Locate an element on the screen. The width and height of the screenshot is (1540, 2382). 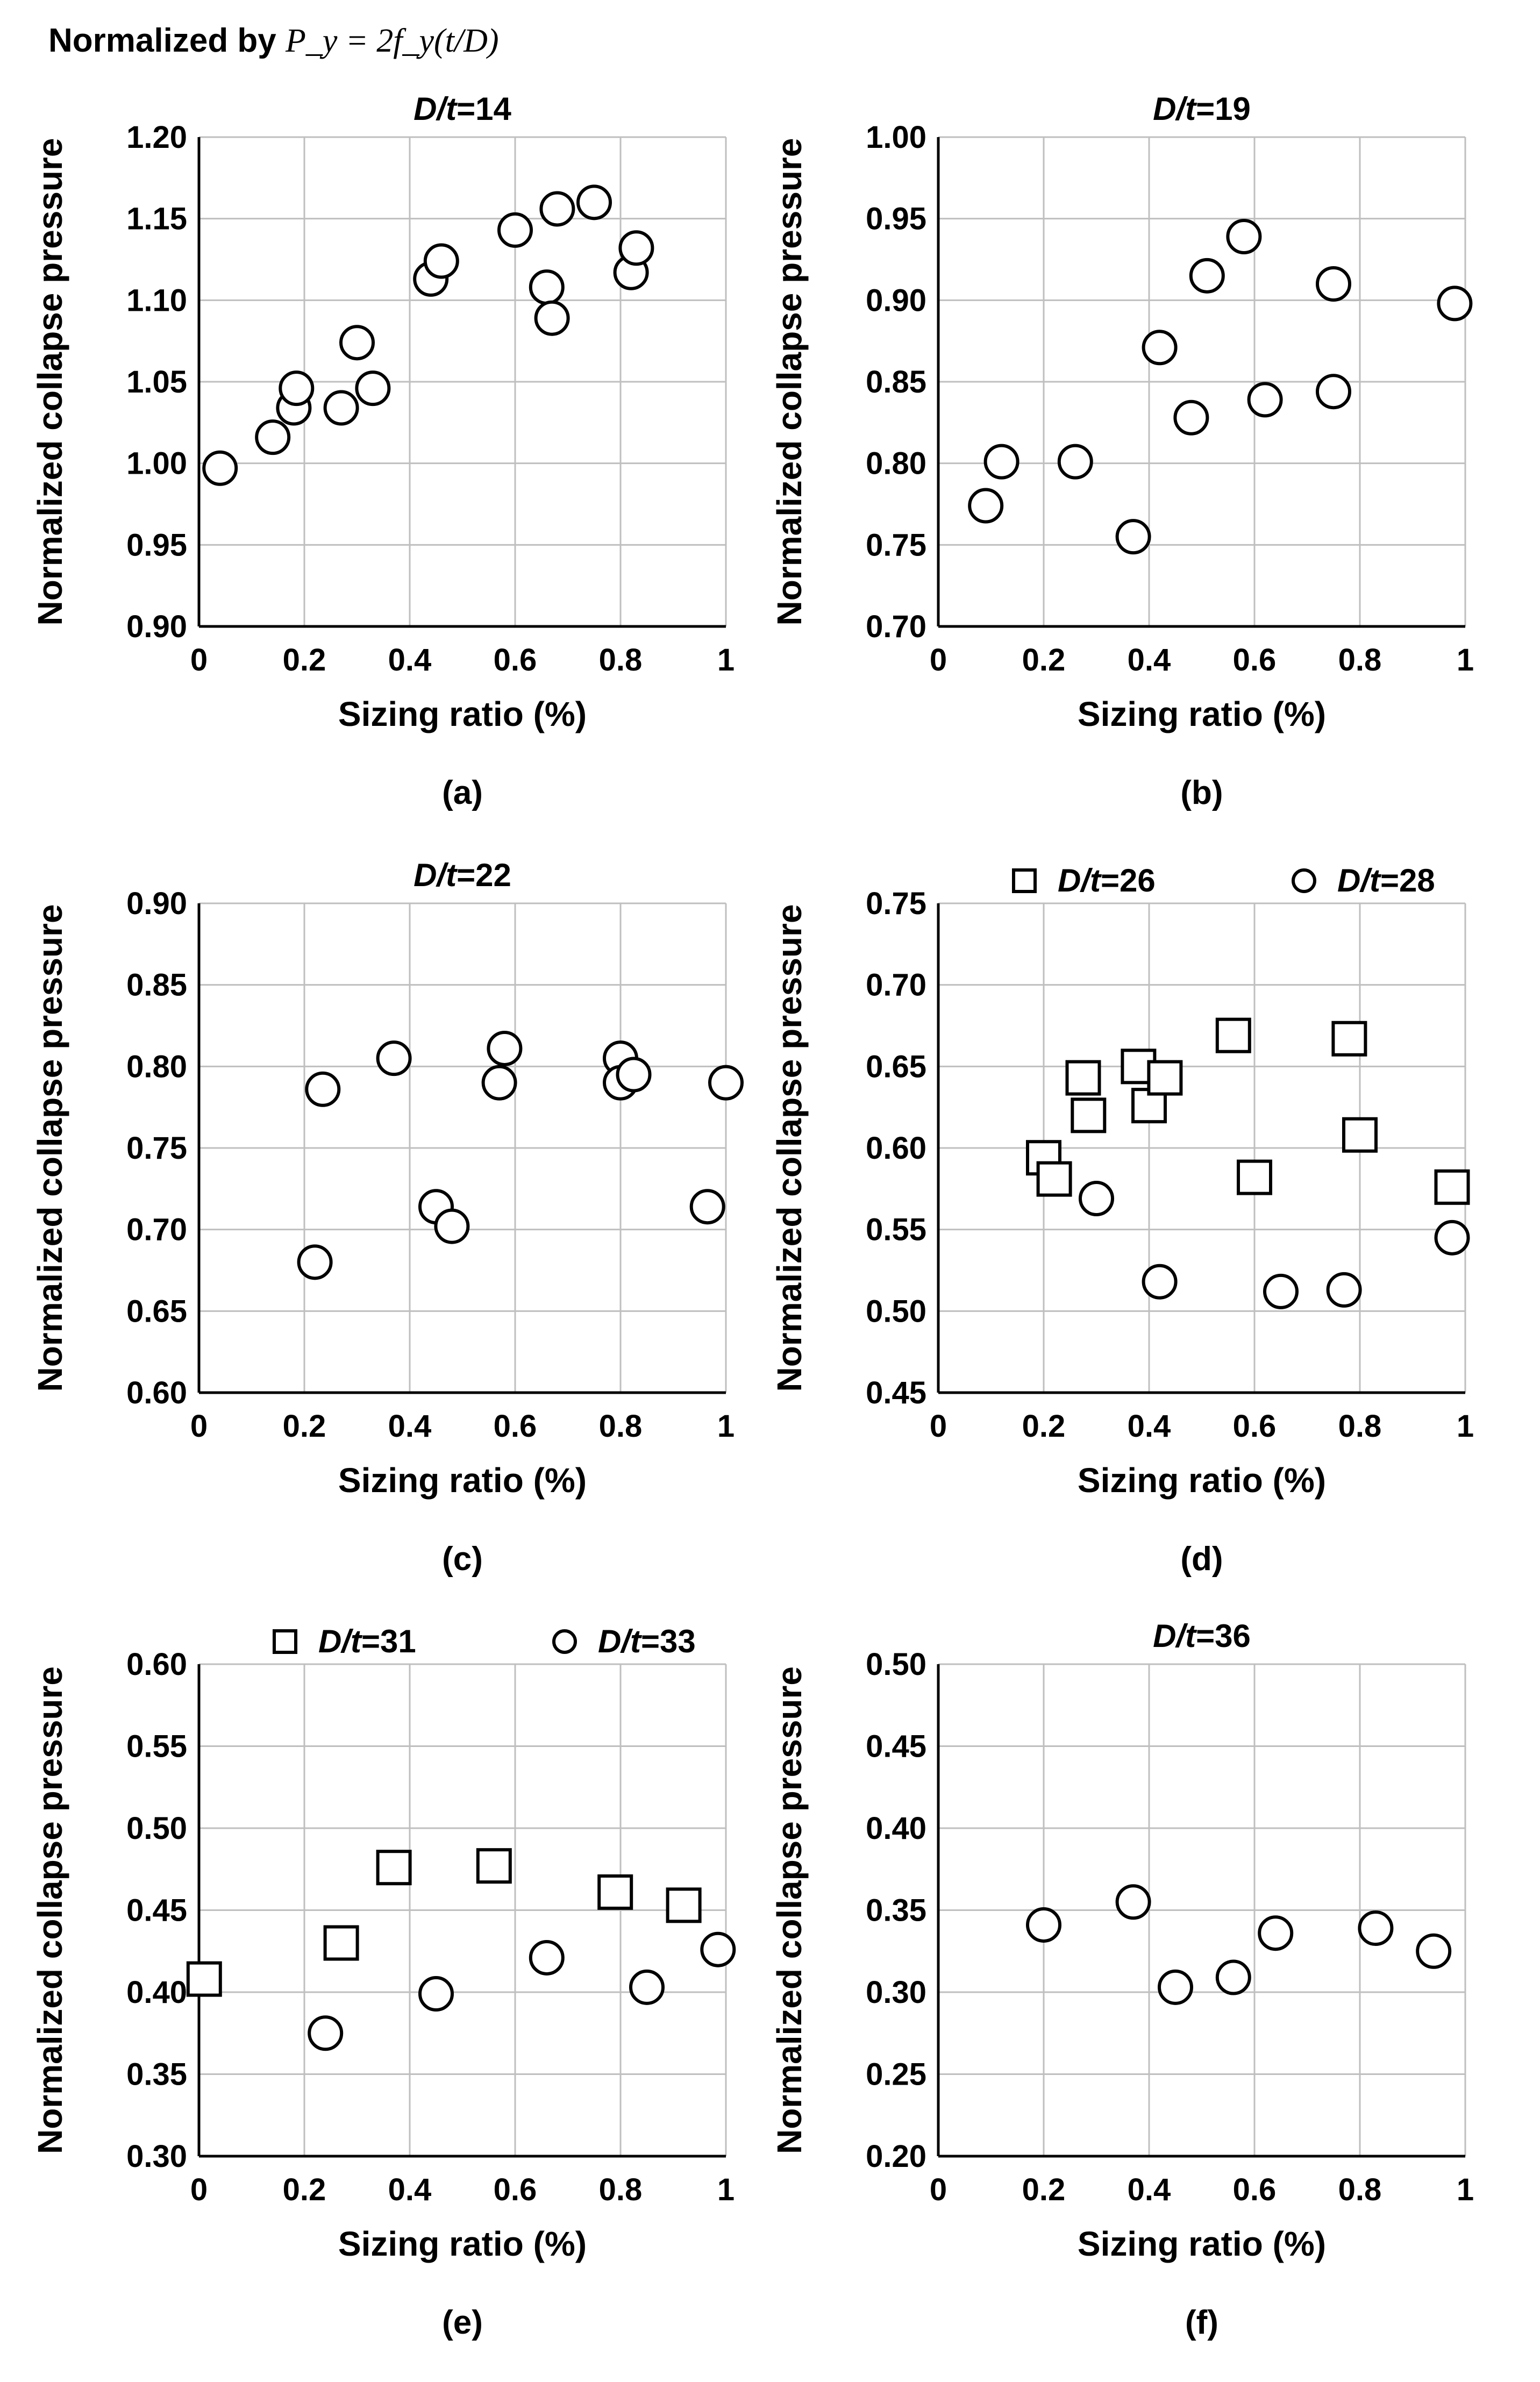
panel-label: (d) is located at coordinates (1201, 1559).